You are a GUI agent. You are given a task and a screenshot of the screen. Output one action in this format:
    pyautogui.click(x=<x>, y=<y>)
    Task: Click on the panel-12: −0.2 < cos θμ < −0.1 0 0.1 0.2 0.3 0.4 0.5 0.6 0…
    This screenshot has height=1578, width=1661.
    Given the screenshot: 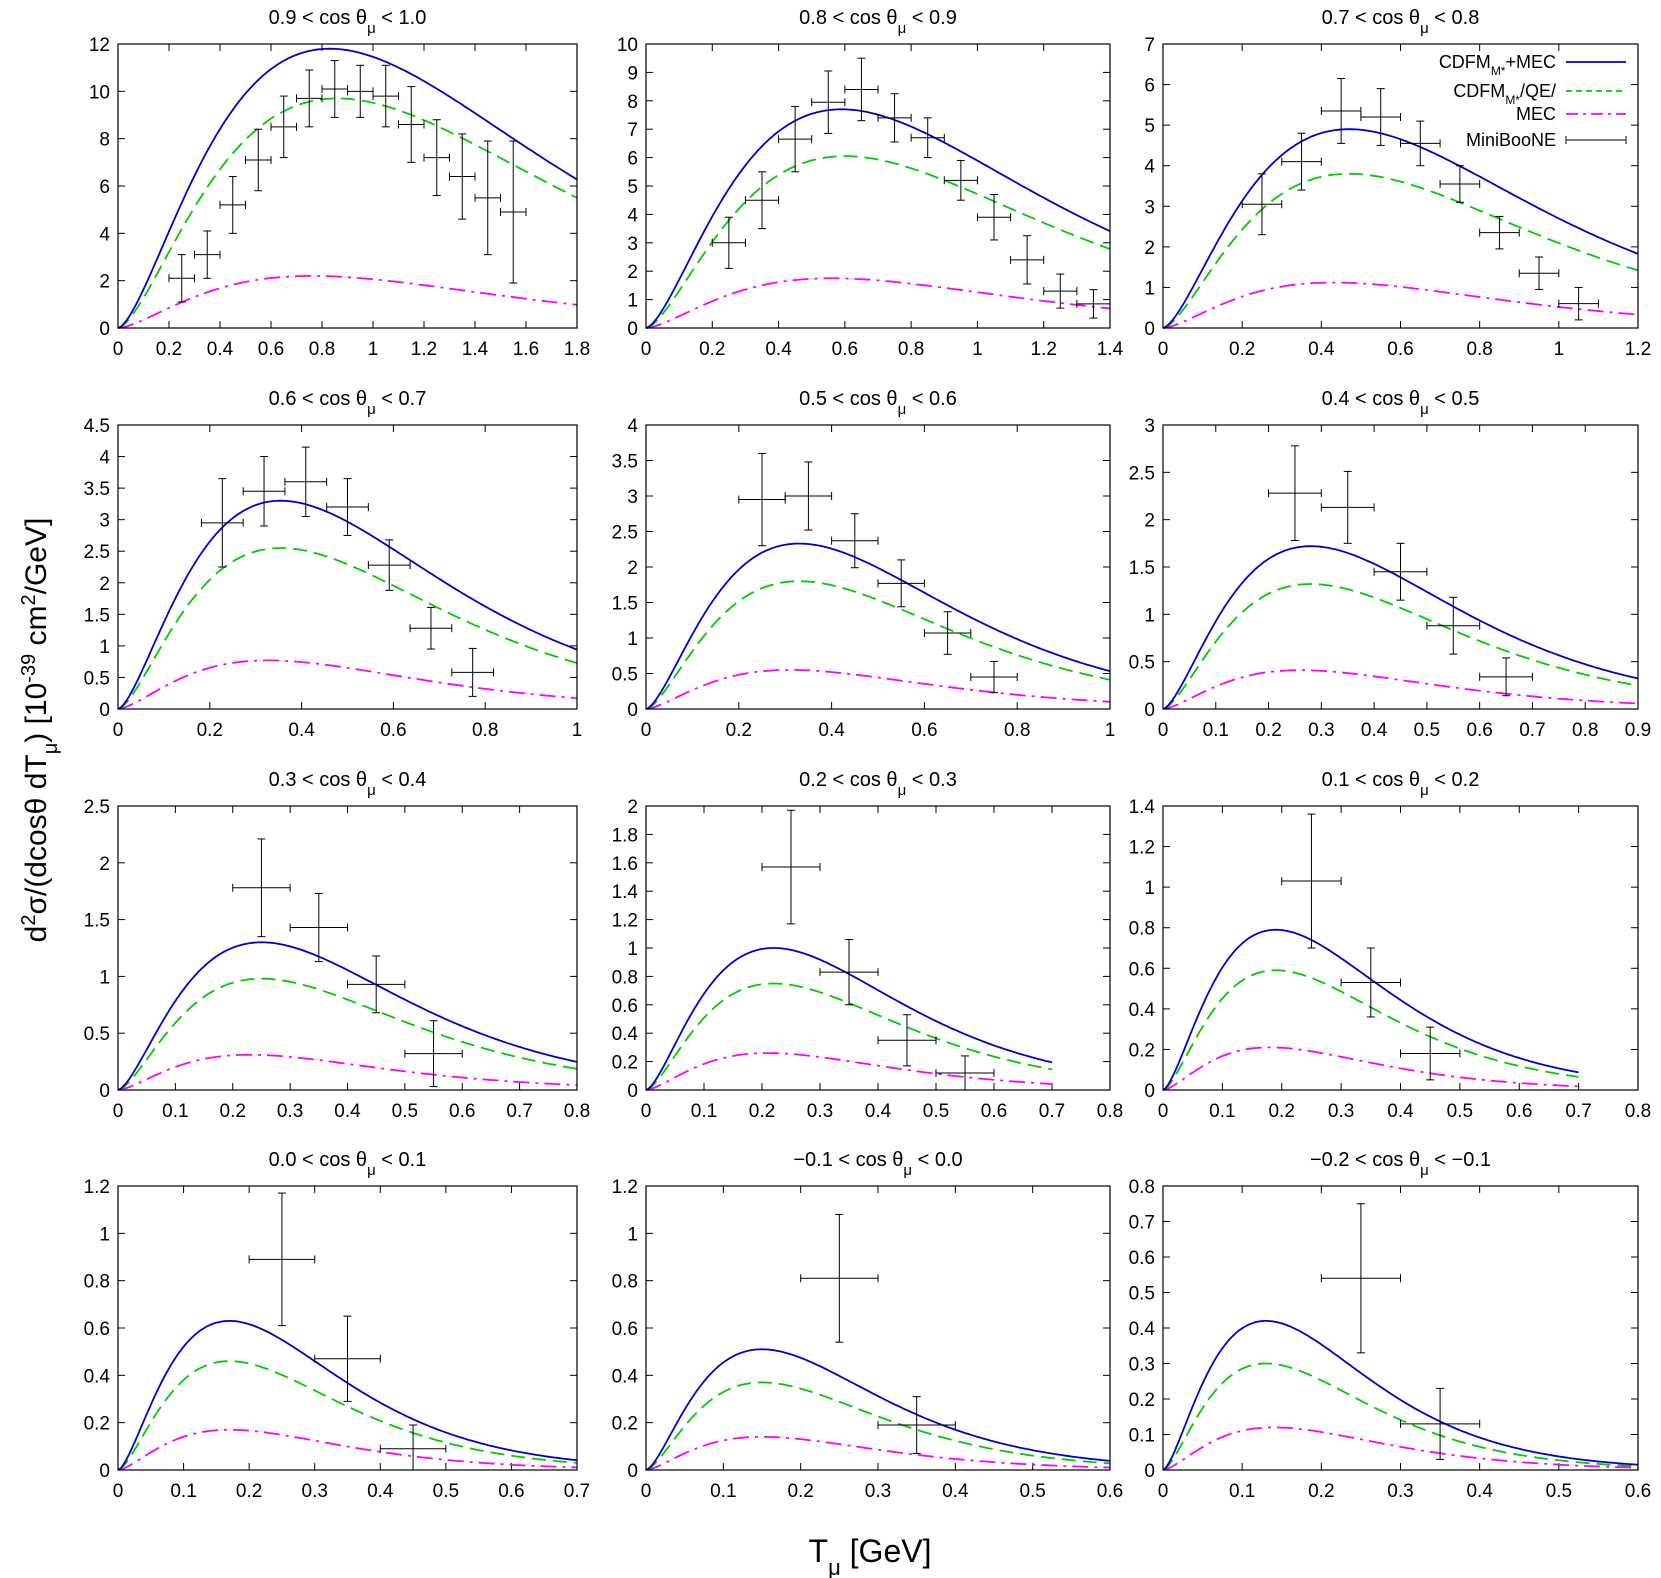 What is the action you would take?
    pyautogui.click(x=1390, y=1325)
    